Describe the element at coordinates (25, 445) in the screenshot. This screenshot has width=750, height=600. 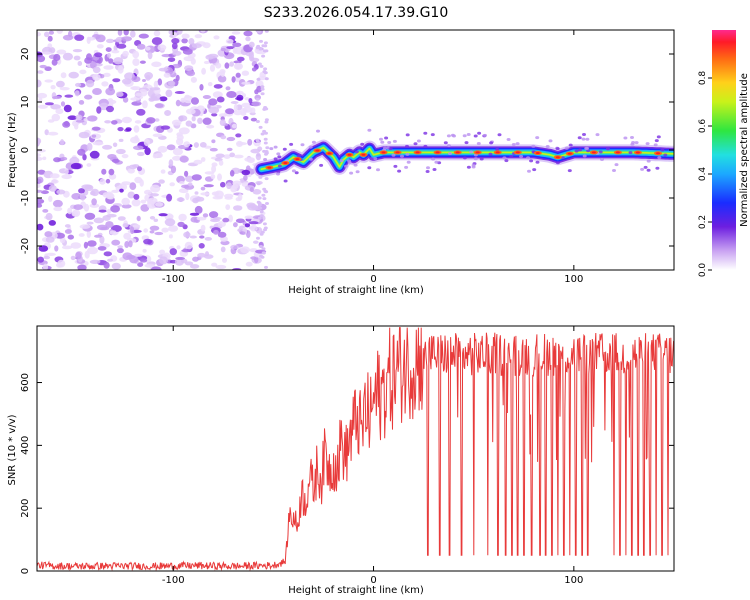
I see `snr-y-tick-label: 400` at that location.